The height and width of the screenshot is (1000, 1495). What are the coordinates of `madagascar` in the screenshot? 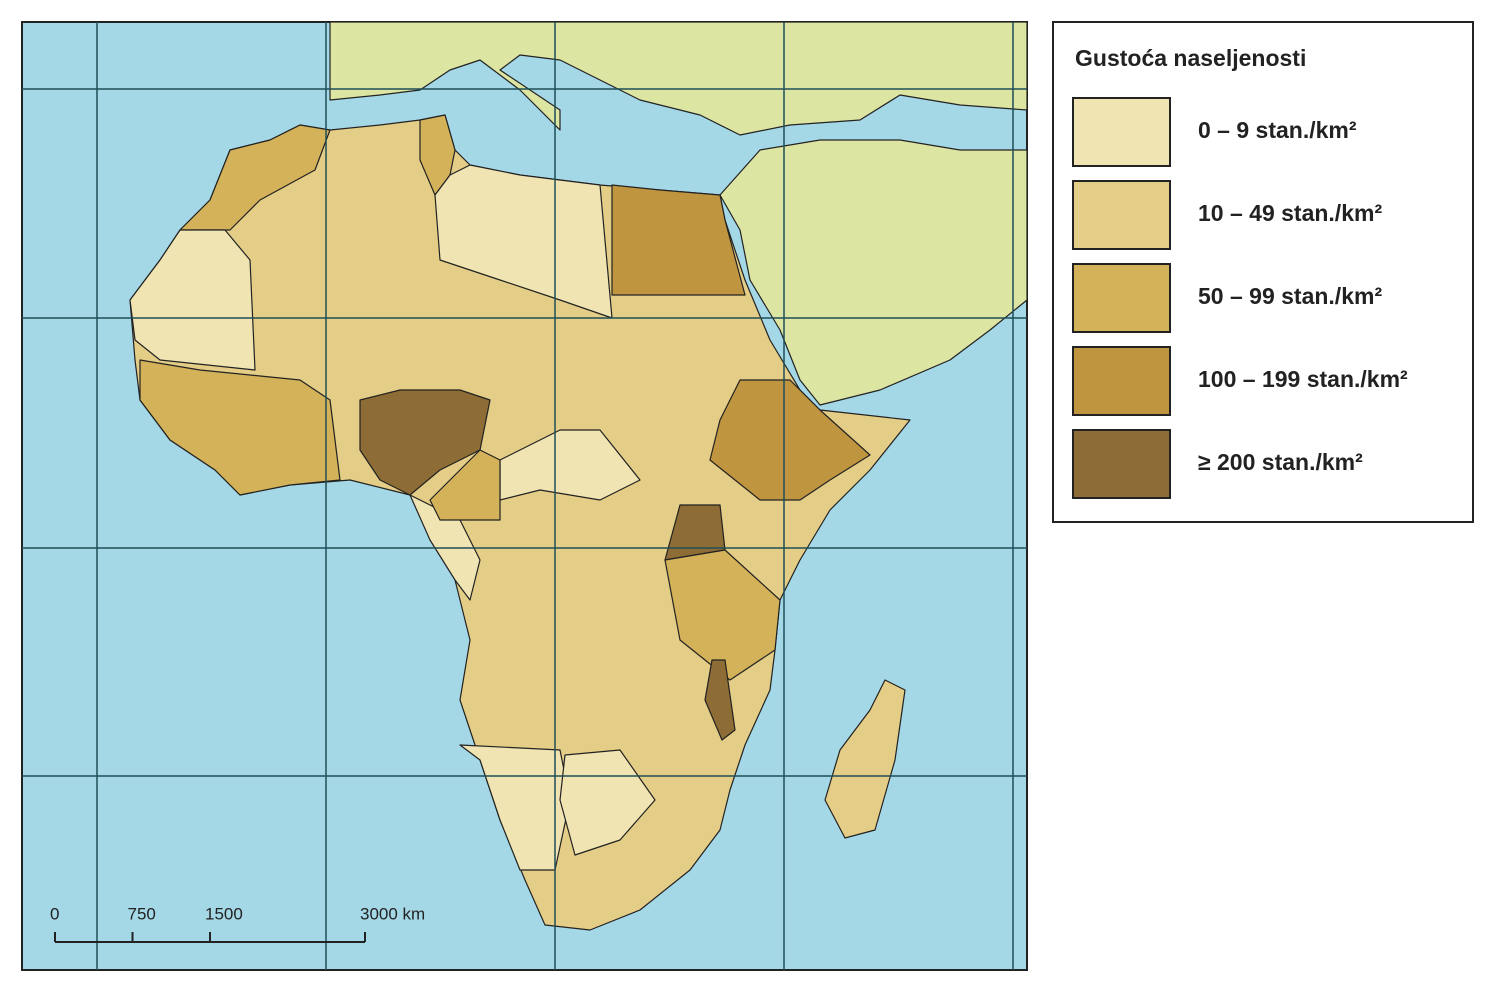 It's located at (865, 759).